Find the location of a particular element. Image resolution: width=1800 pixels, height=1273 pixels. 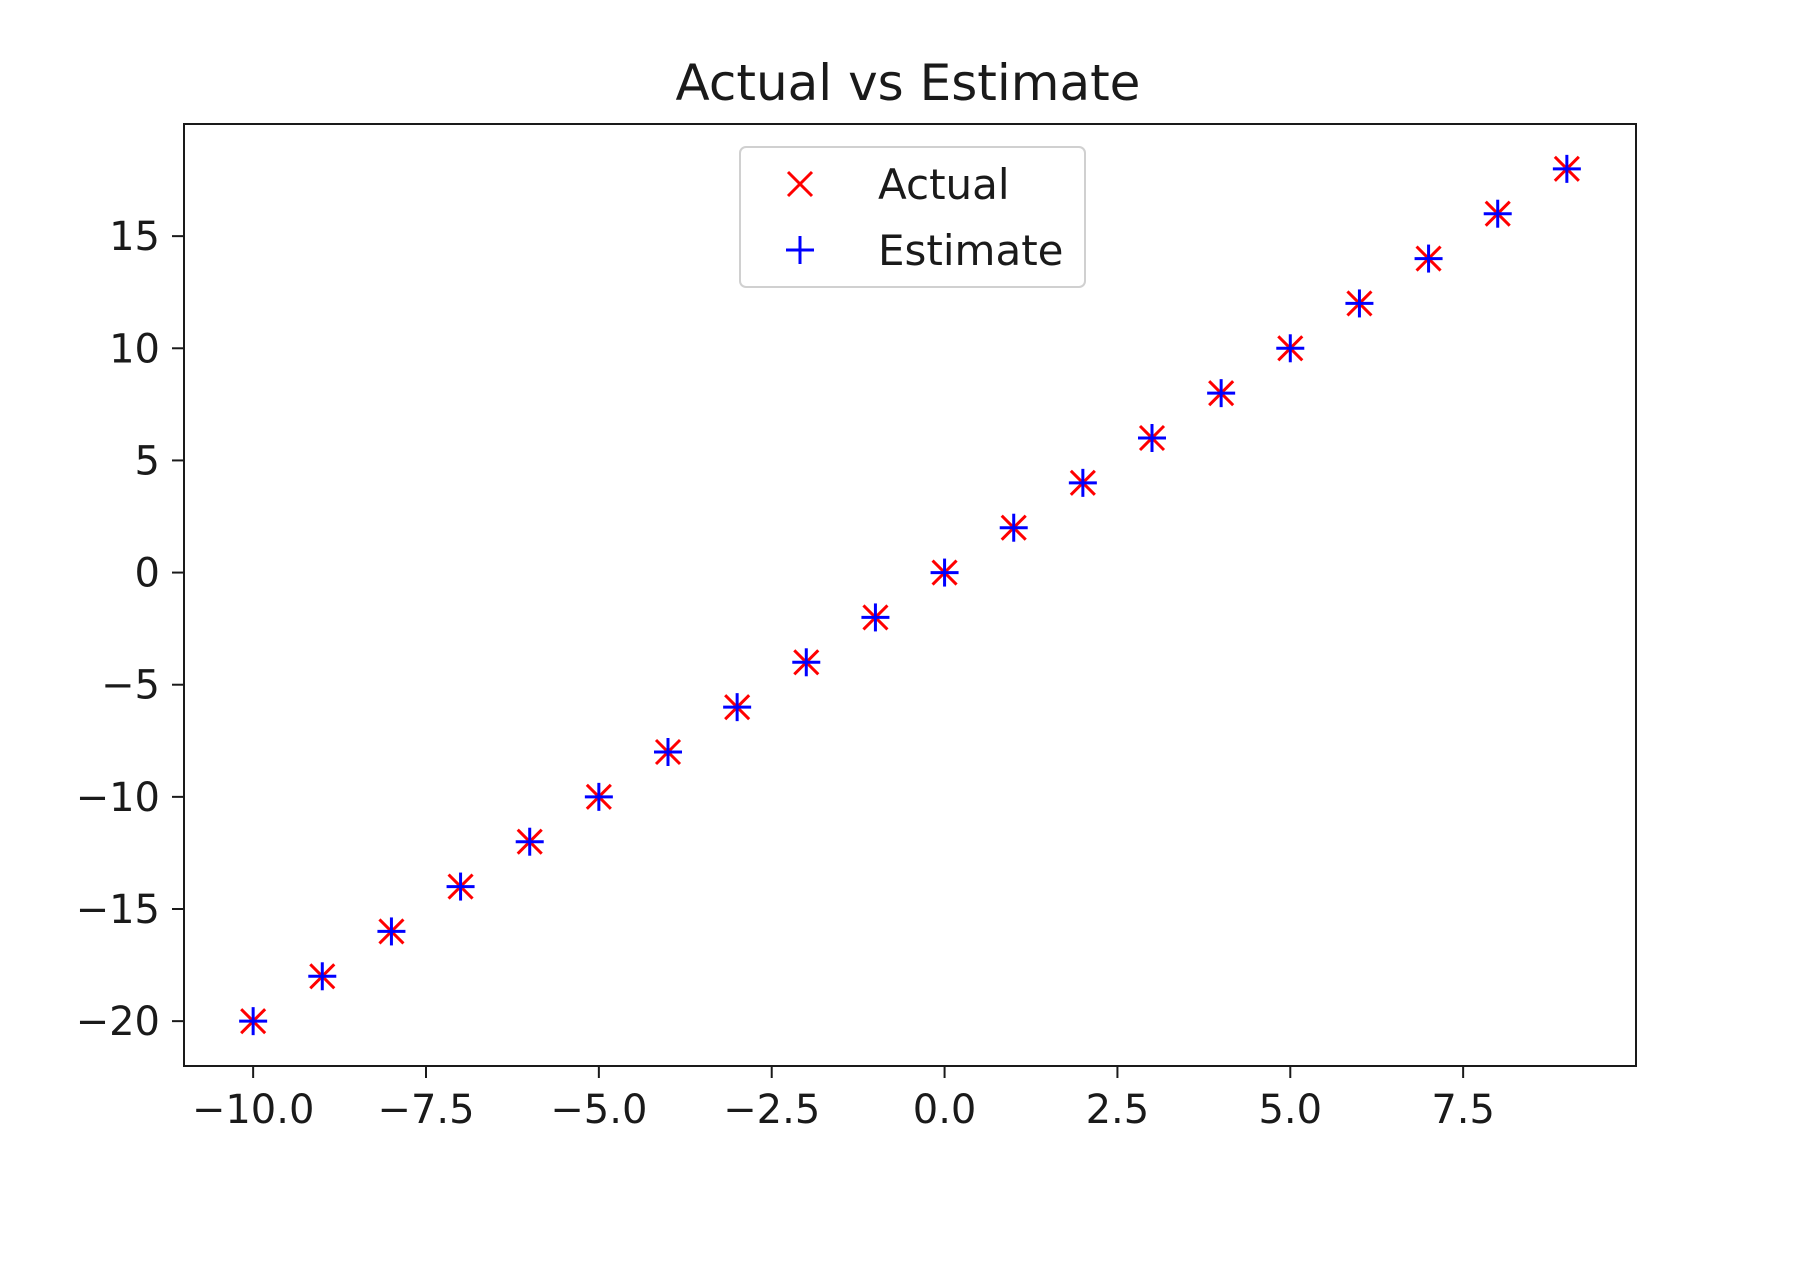

legend-label-actual: Actual is located at coordinates (944, 184).